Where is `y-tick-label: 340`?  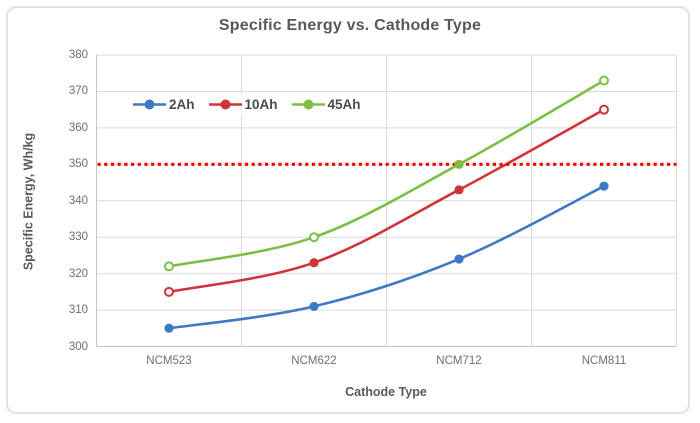
y-tick-label: 340 is located at coordinates (78, 200).